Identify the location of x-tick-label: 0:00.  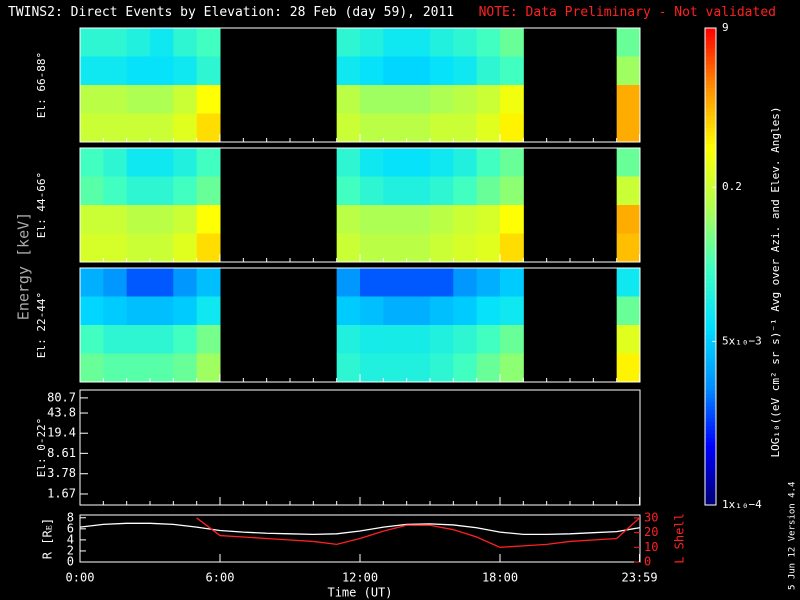
(80, 578).